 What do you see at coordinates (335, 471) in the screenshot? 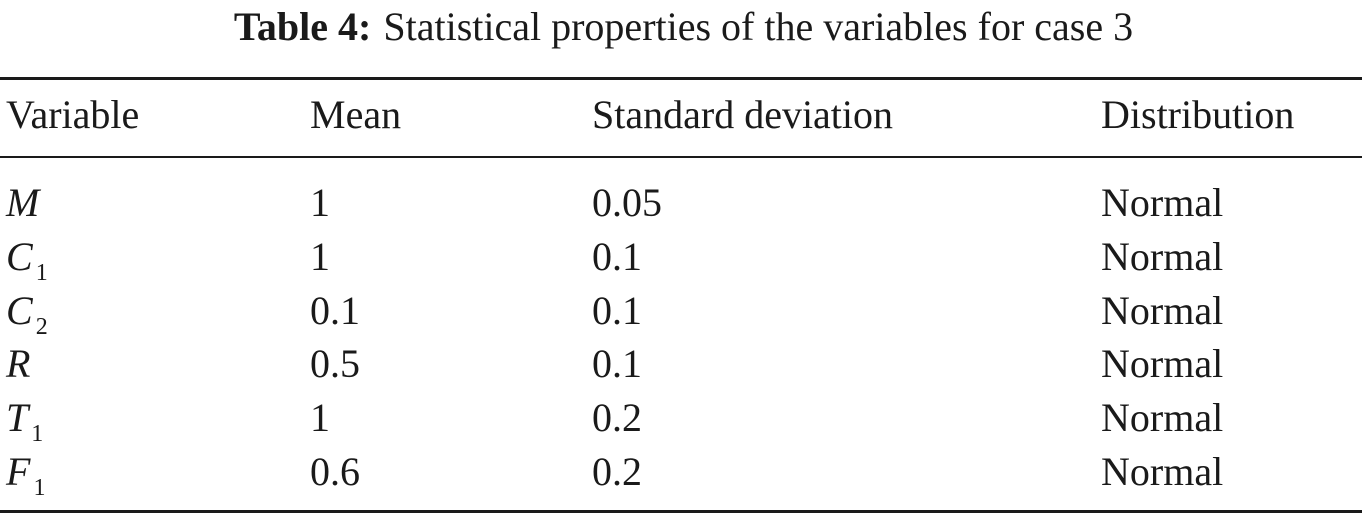
I see `mean-cell: 0.6` at bounding box center [335, 471].